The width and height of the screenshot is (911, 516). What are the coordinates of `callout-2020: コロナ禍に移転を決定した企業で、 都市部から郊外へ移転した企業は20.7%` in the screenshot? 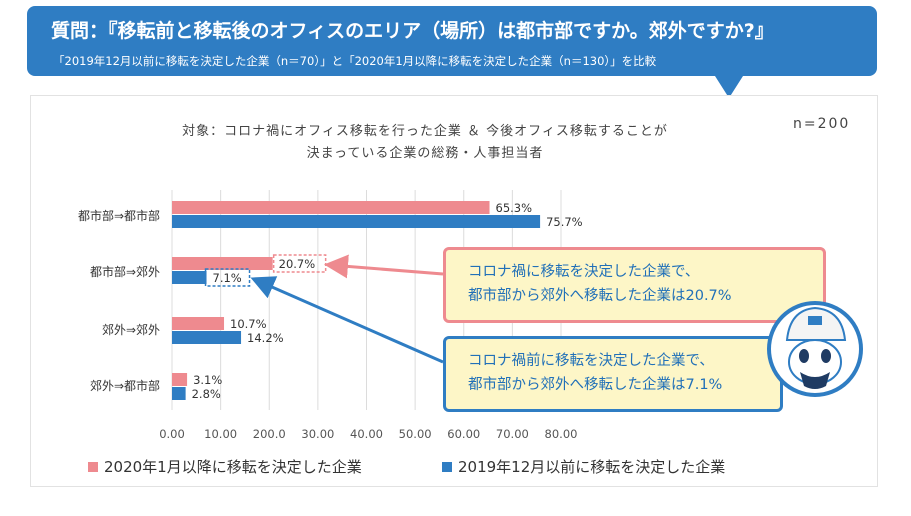 It's located at (634, 285).